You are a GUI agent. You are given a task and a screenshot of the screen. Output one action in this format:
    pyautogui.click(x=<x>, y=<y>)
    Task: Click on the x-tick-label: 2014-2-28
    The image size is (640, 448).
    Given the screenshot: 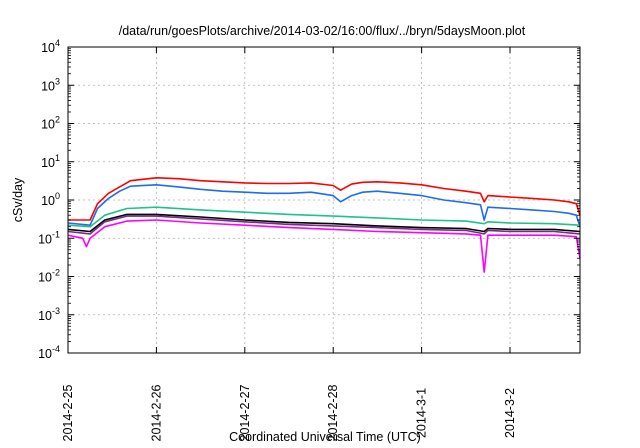 What is the action you would take?
    pyautogui.click(x=333, y=412)
    